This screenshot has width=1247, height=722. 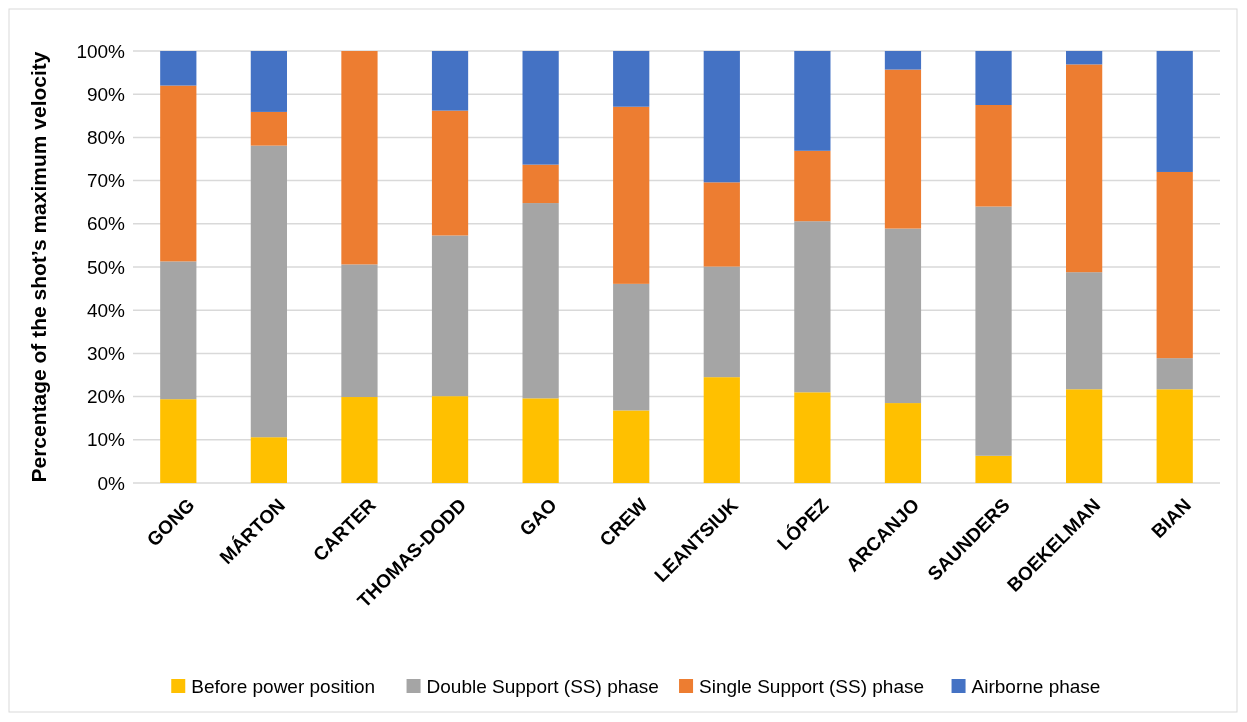 I want to click on y-axis-title: Percentage of the shot’s maximum velocity, so click(x=38, y=267).